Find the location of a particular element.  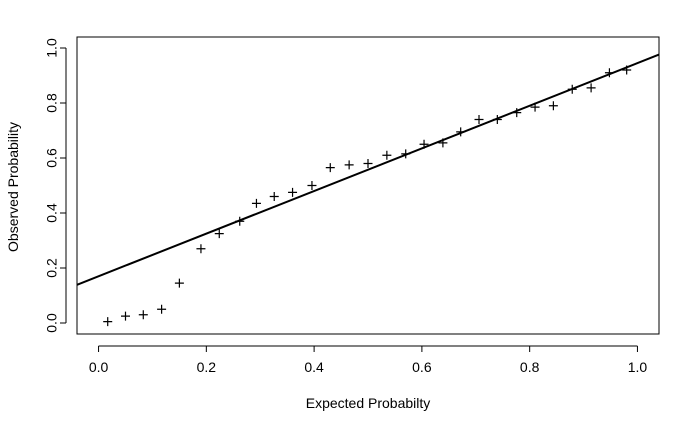

y-tick-label: 0.0 is located at coordinates (52, 323).